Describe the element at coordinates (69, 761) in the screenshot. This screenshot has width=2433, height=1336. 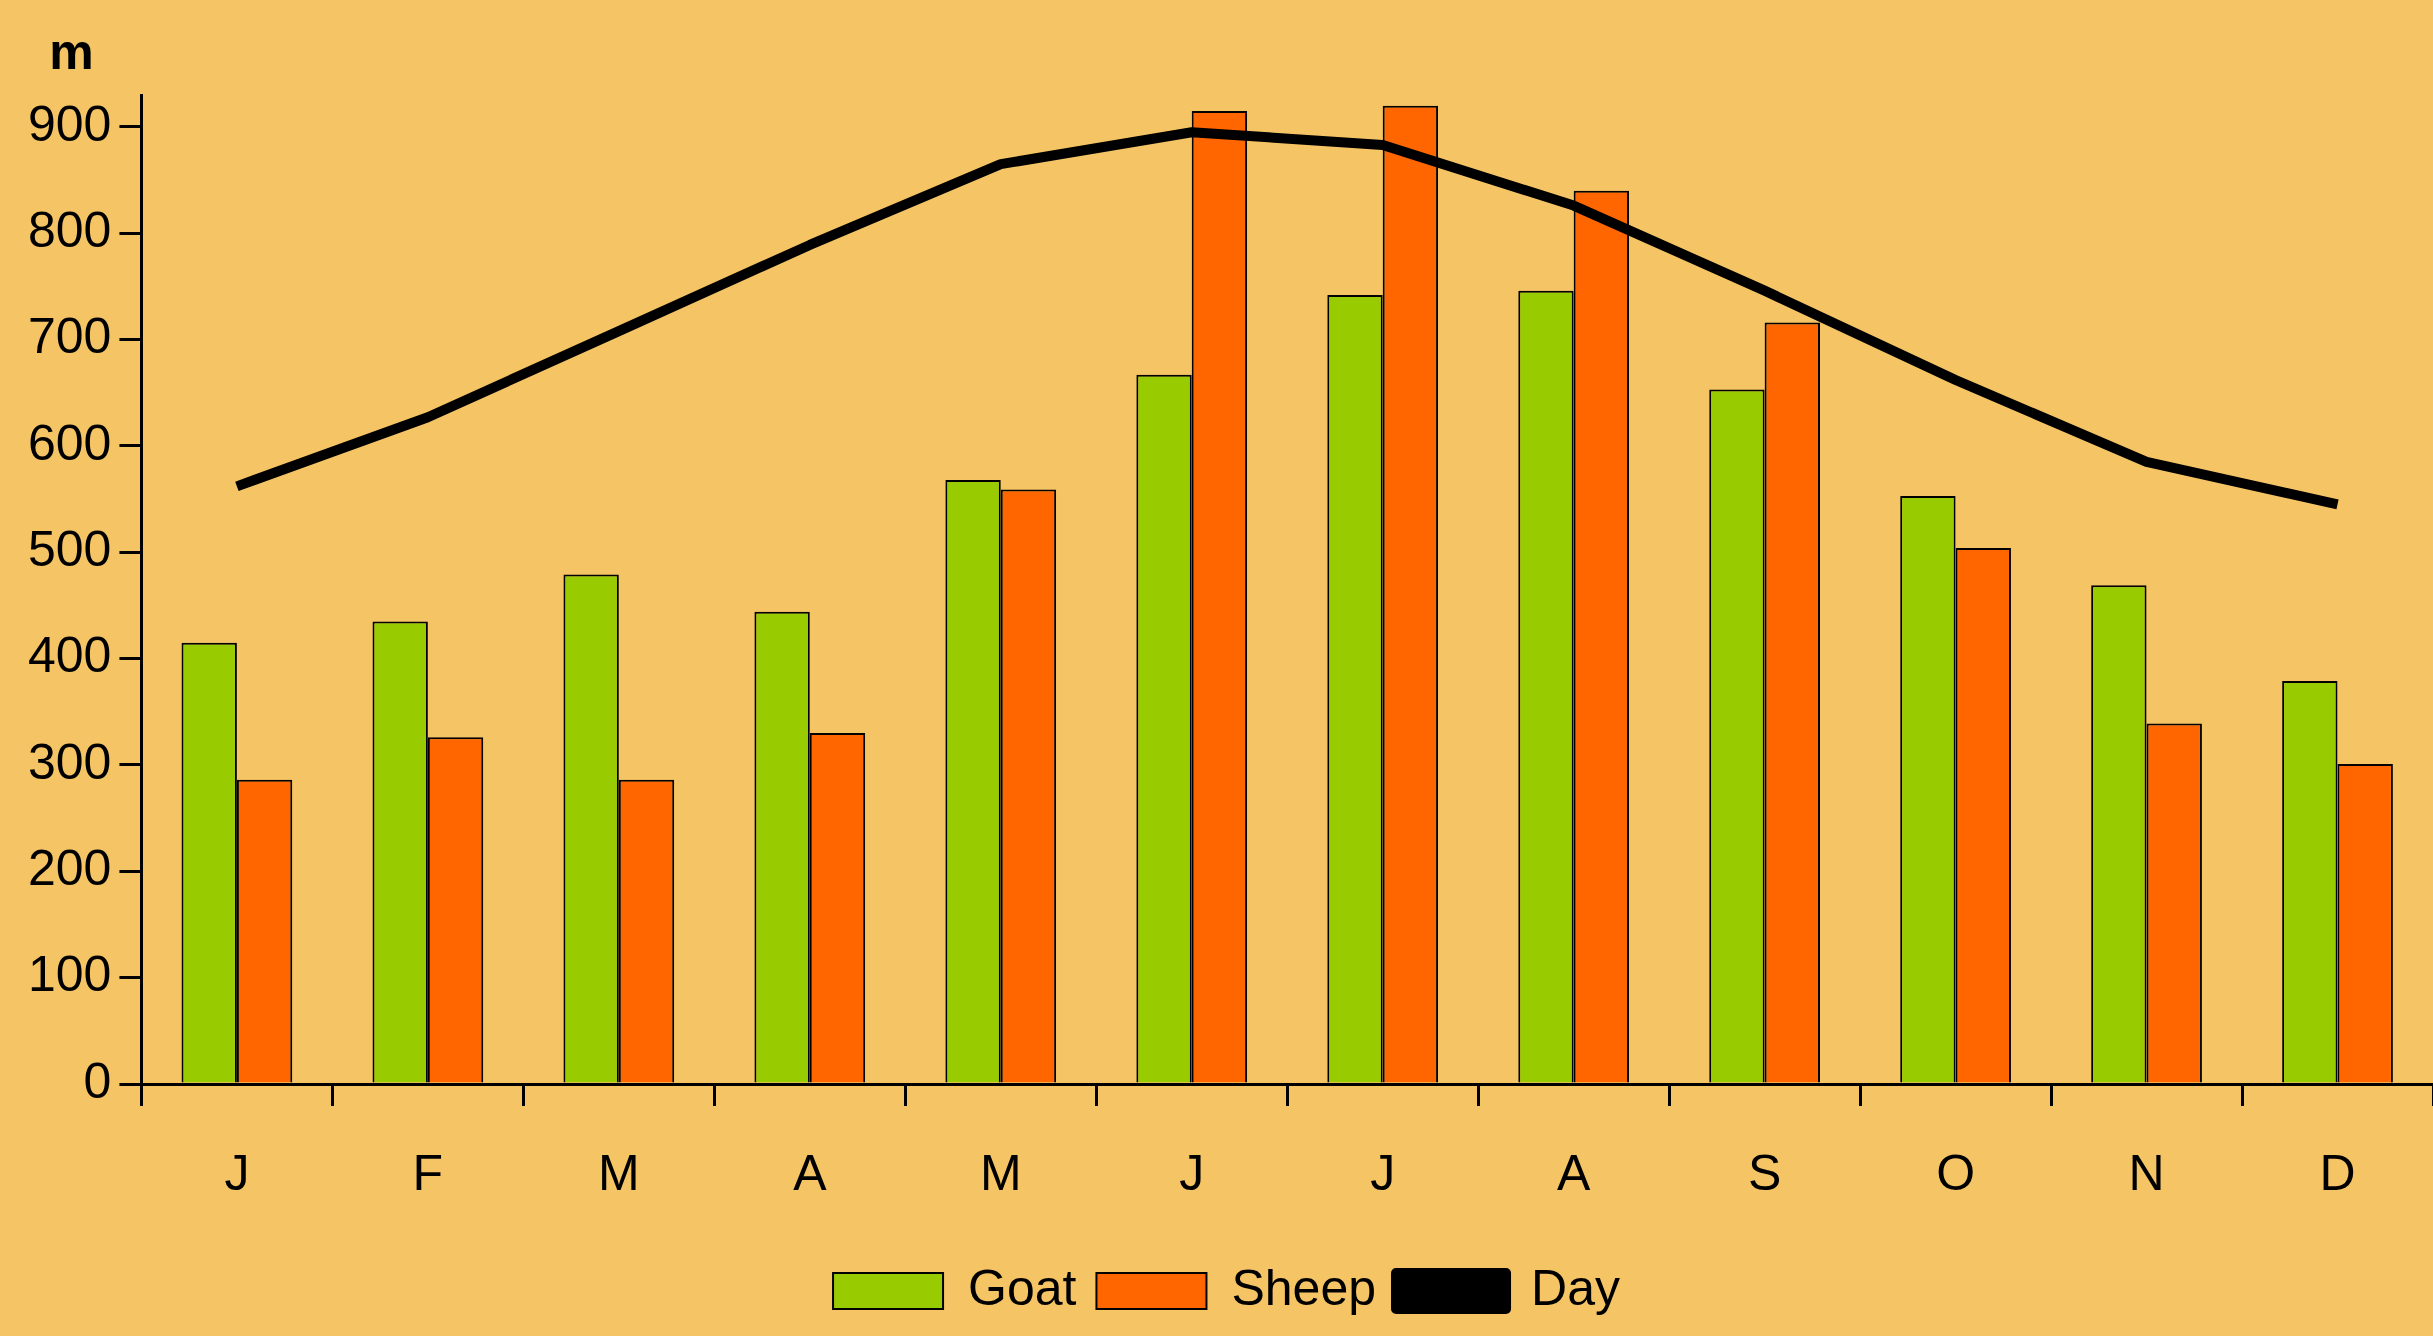
I see `y-tick-label: 300` at that location.